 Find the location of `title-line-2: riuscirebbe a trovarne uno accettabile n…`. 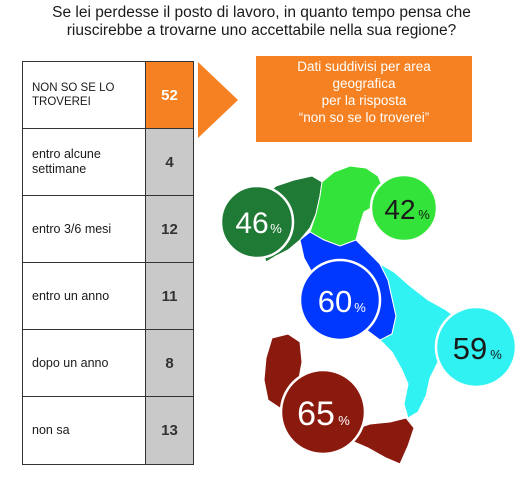

title-line-2: riuscirebbe a trovarne uno accettabile n… is located at coordinates (261, 30).